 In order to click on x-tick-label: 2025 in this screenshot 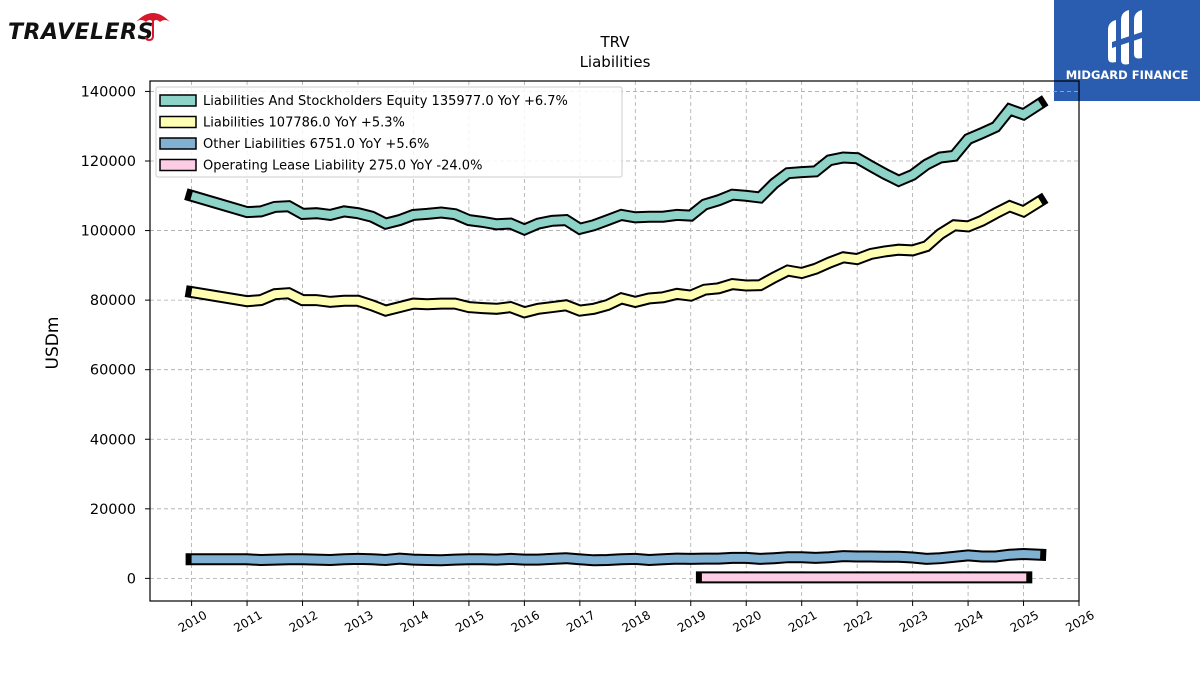, I will do `click(1024, 621)`.